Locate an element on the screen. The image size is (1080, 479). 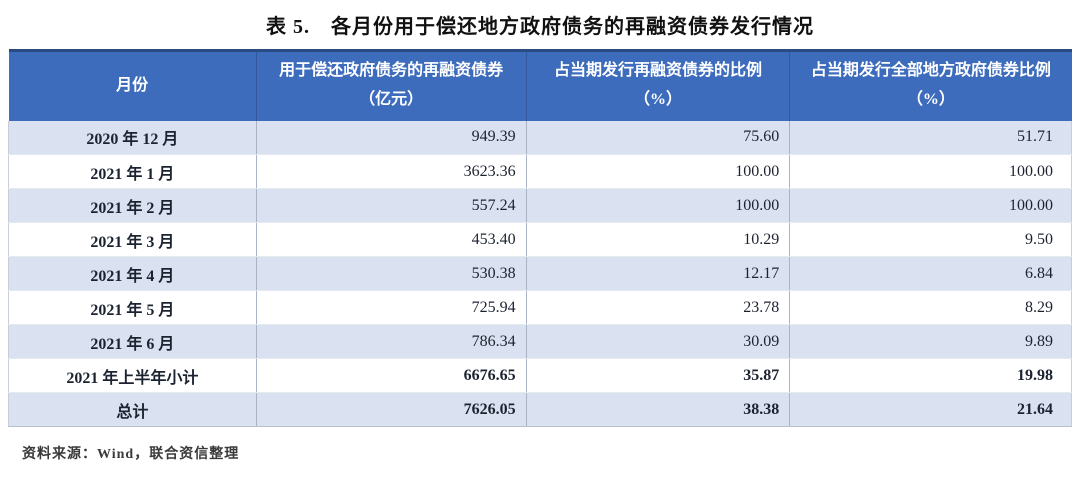
cell-pct-of-refinancing-bonds: 10.29 is located at coordinates (657, 239).